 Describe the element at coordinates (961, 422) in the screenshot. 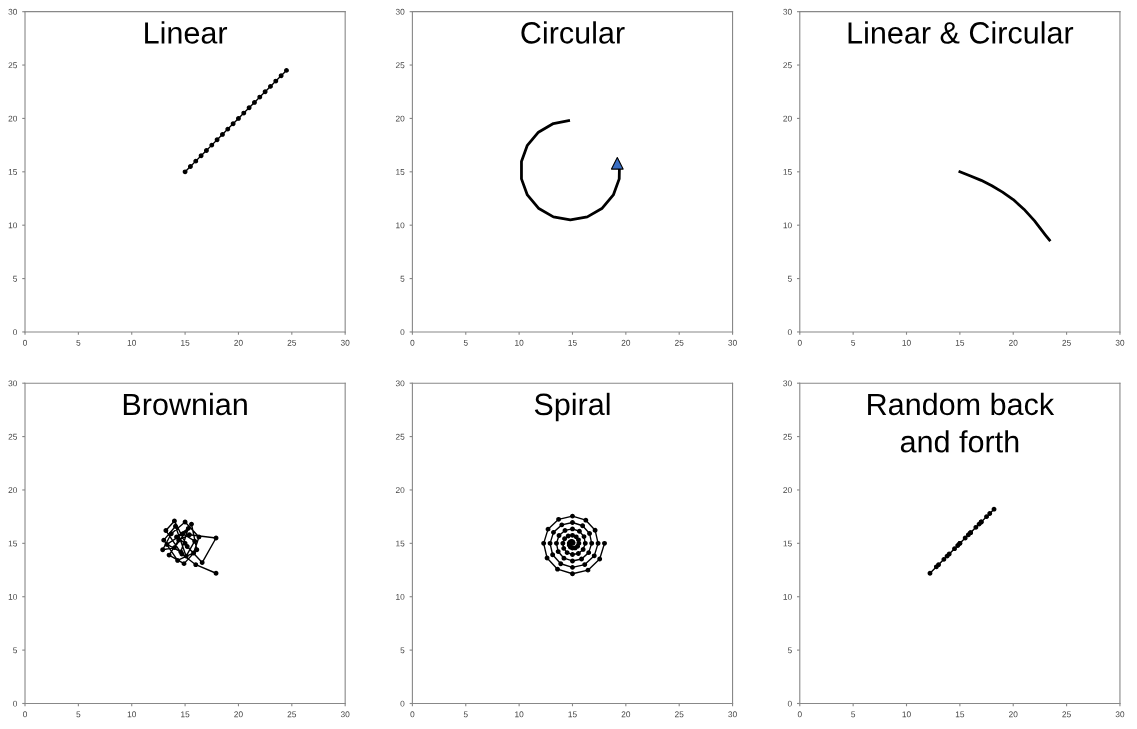

I see `text: Random back and forth` at that location.